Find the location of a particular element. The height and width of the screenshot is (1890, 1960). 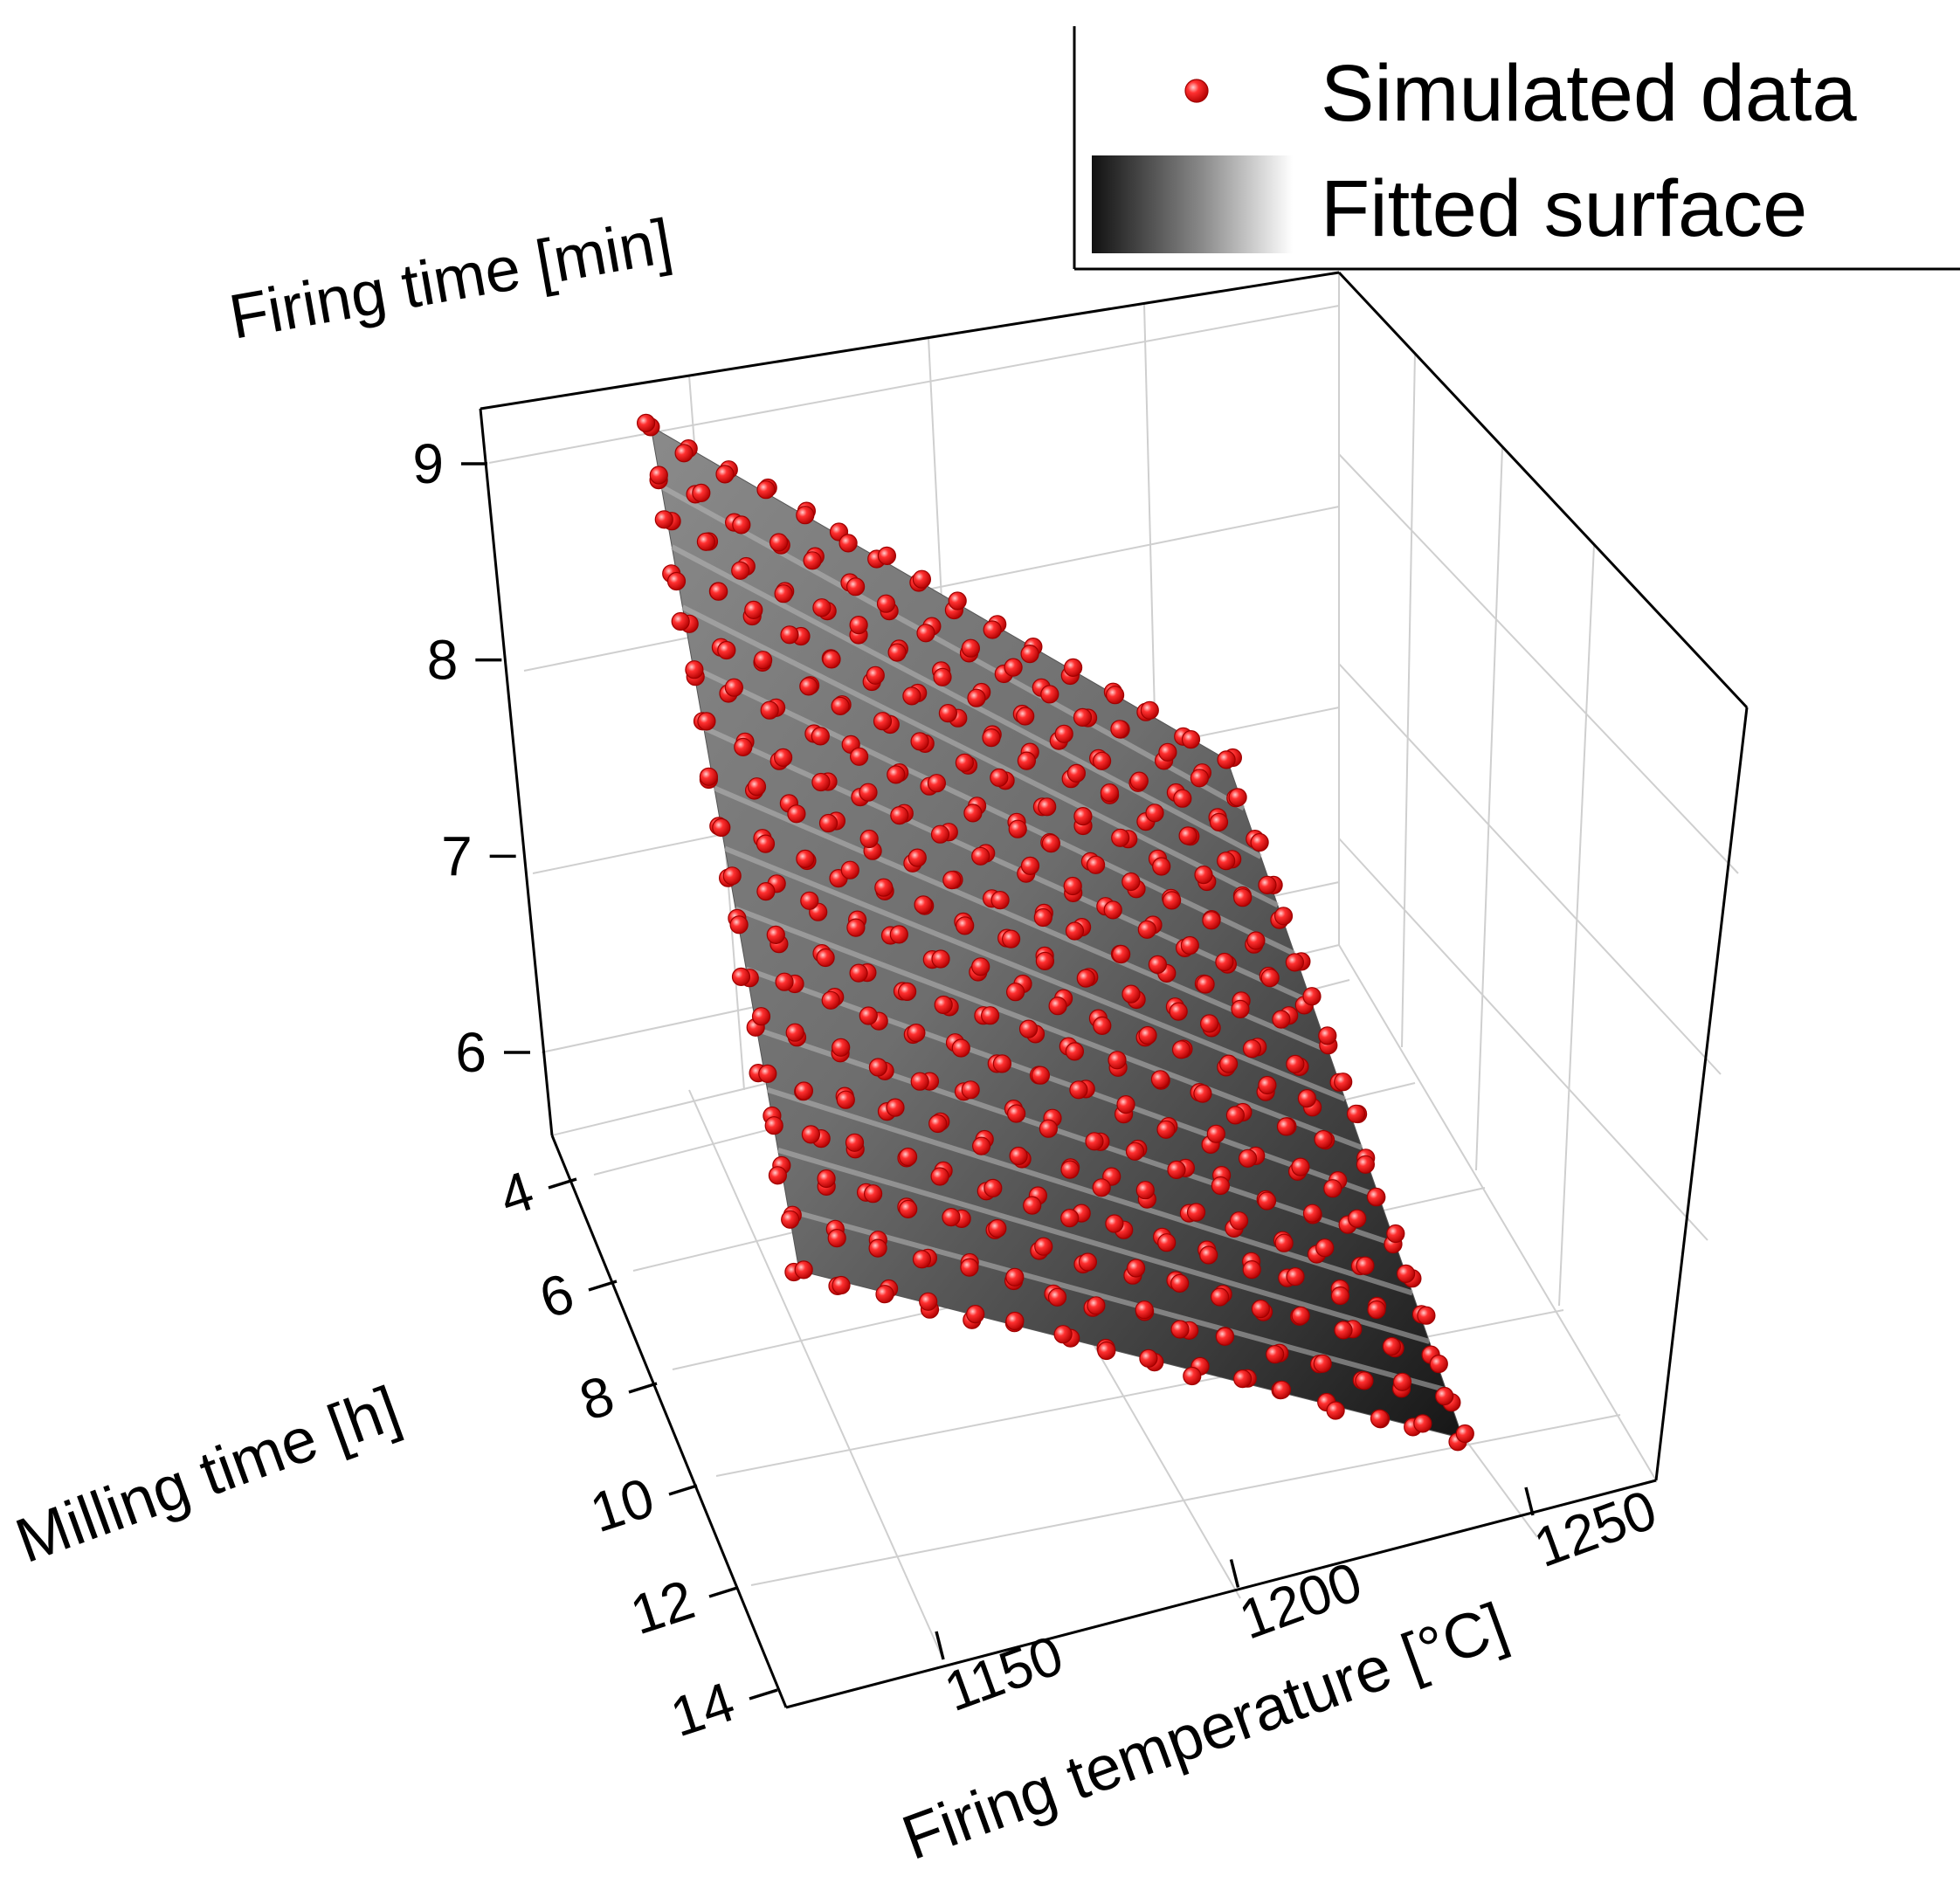

y-tick-mark is located at coordinates (562, 1183).